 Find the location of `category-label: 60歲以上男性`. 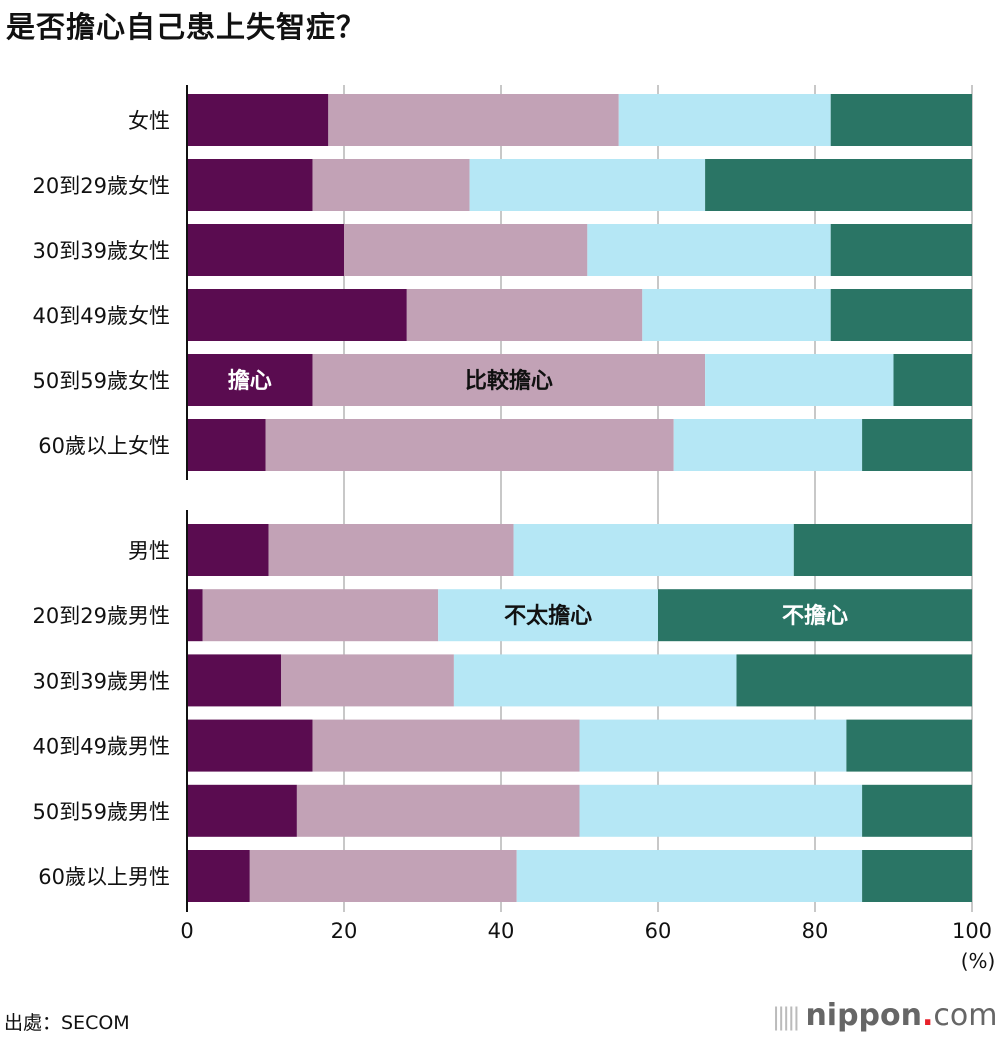

category-label: 60歲以上男性 is located at coordinates (104, 877).